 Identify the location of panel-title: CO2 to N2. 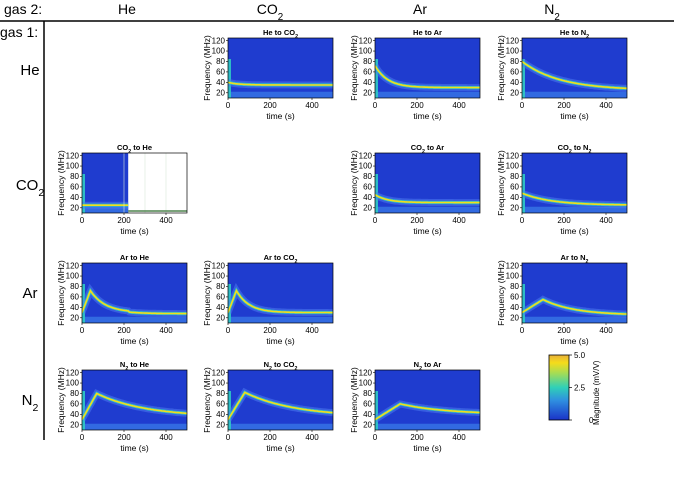
(575, 149).